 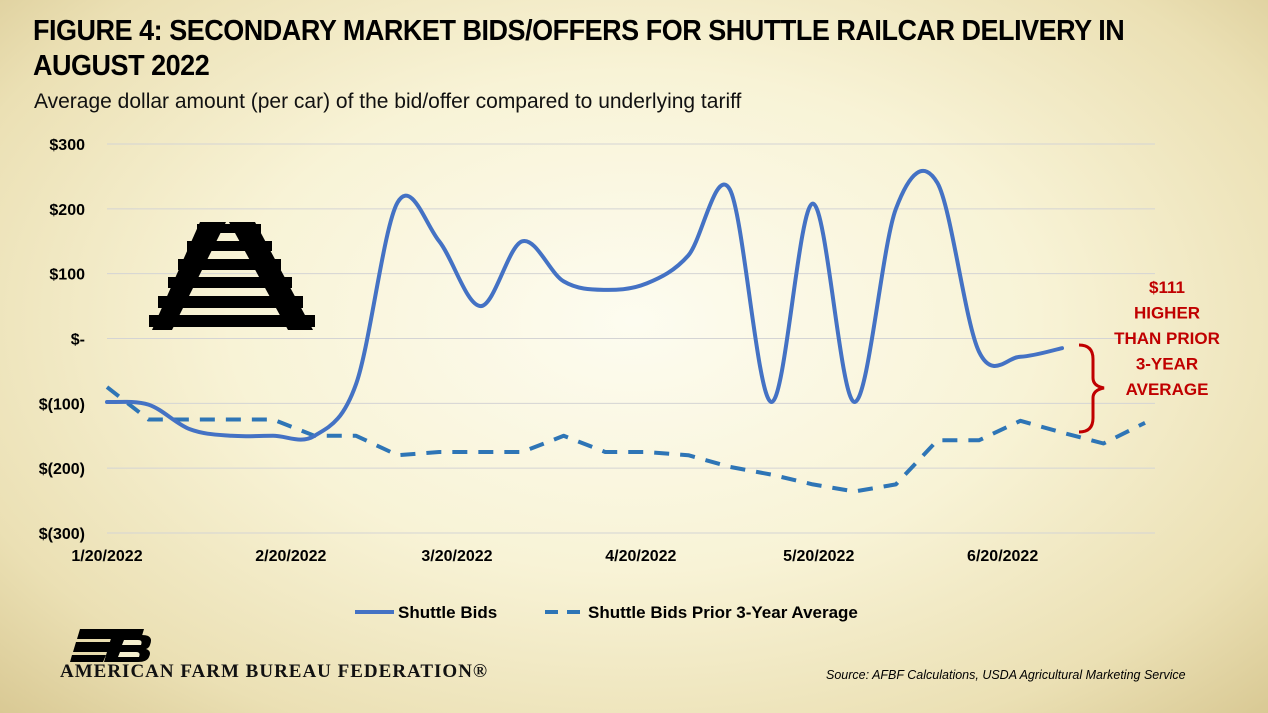 What do you see at coordinates (106, 556) in the screenshot?
I see `x-tick-label: 1/20/2022` at bounding box center [106, 556].